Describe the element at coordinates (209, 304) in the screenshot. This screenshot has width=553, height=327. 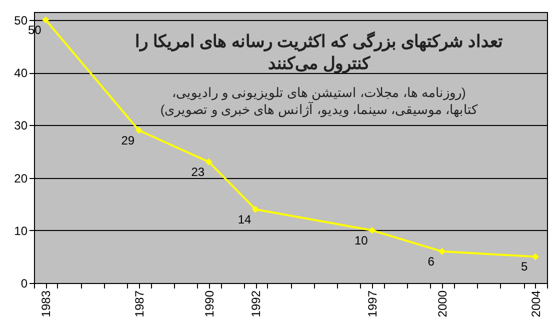
I see `x-tick-label: 1990` at that location.